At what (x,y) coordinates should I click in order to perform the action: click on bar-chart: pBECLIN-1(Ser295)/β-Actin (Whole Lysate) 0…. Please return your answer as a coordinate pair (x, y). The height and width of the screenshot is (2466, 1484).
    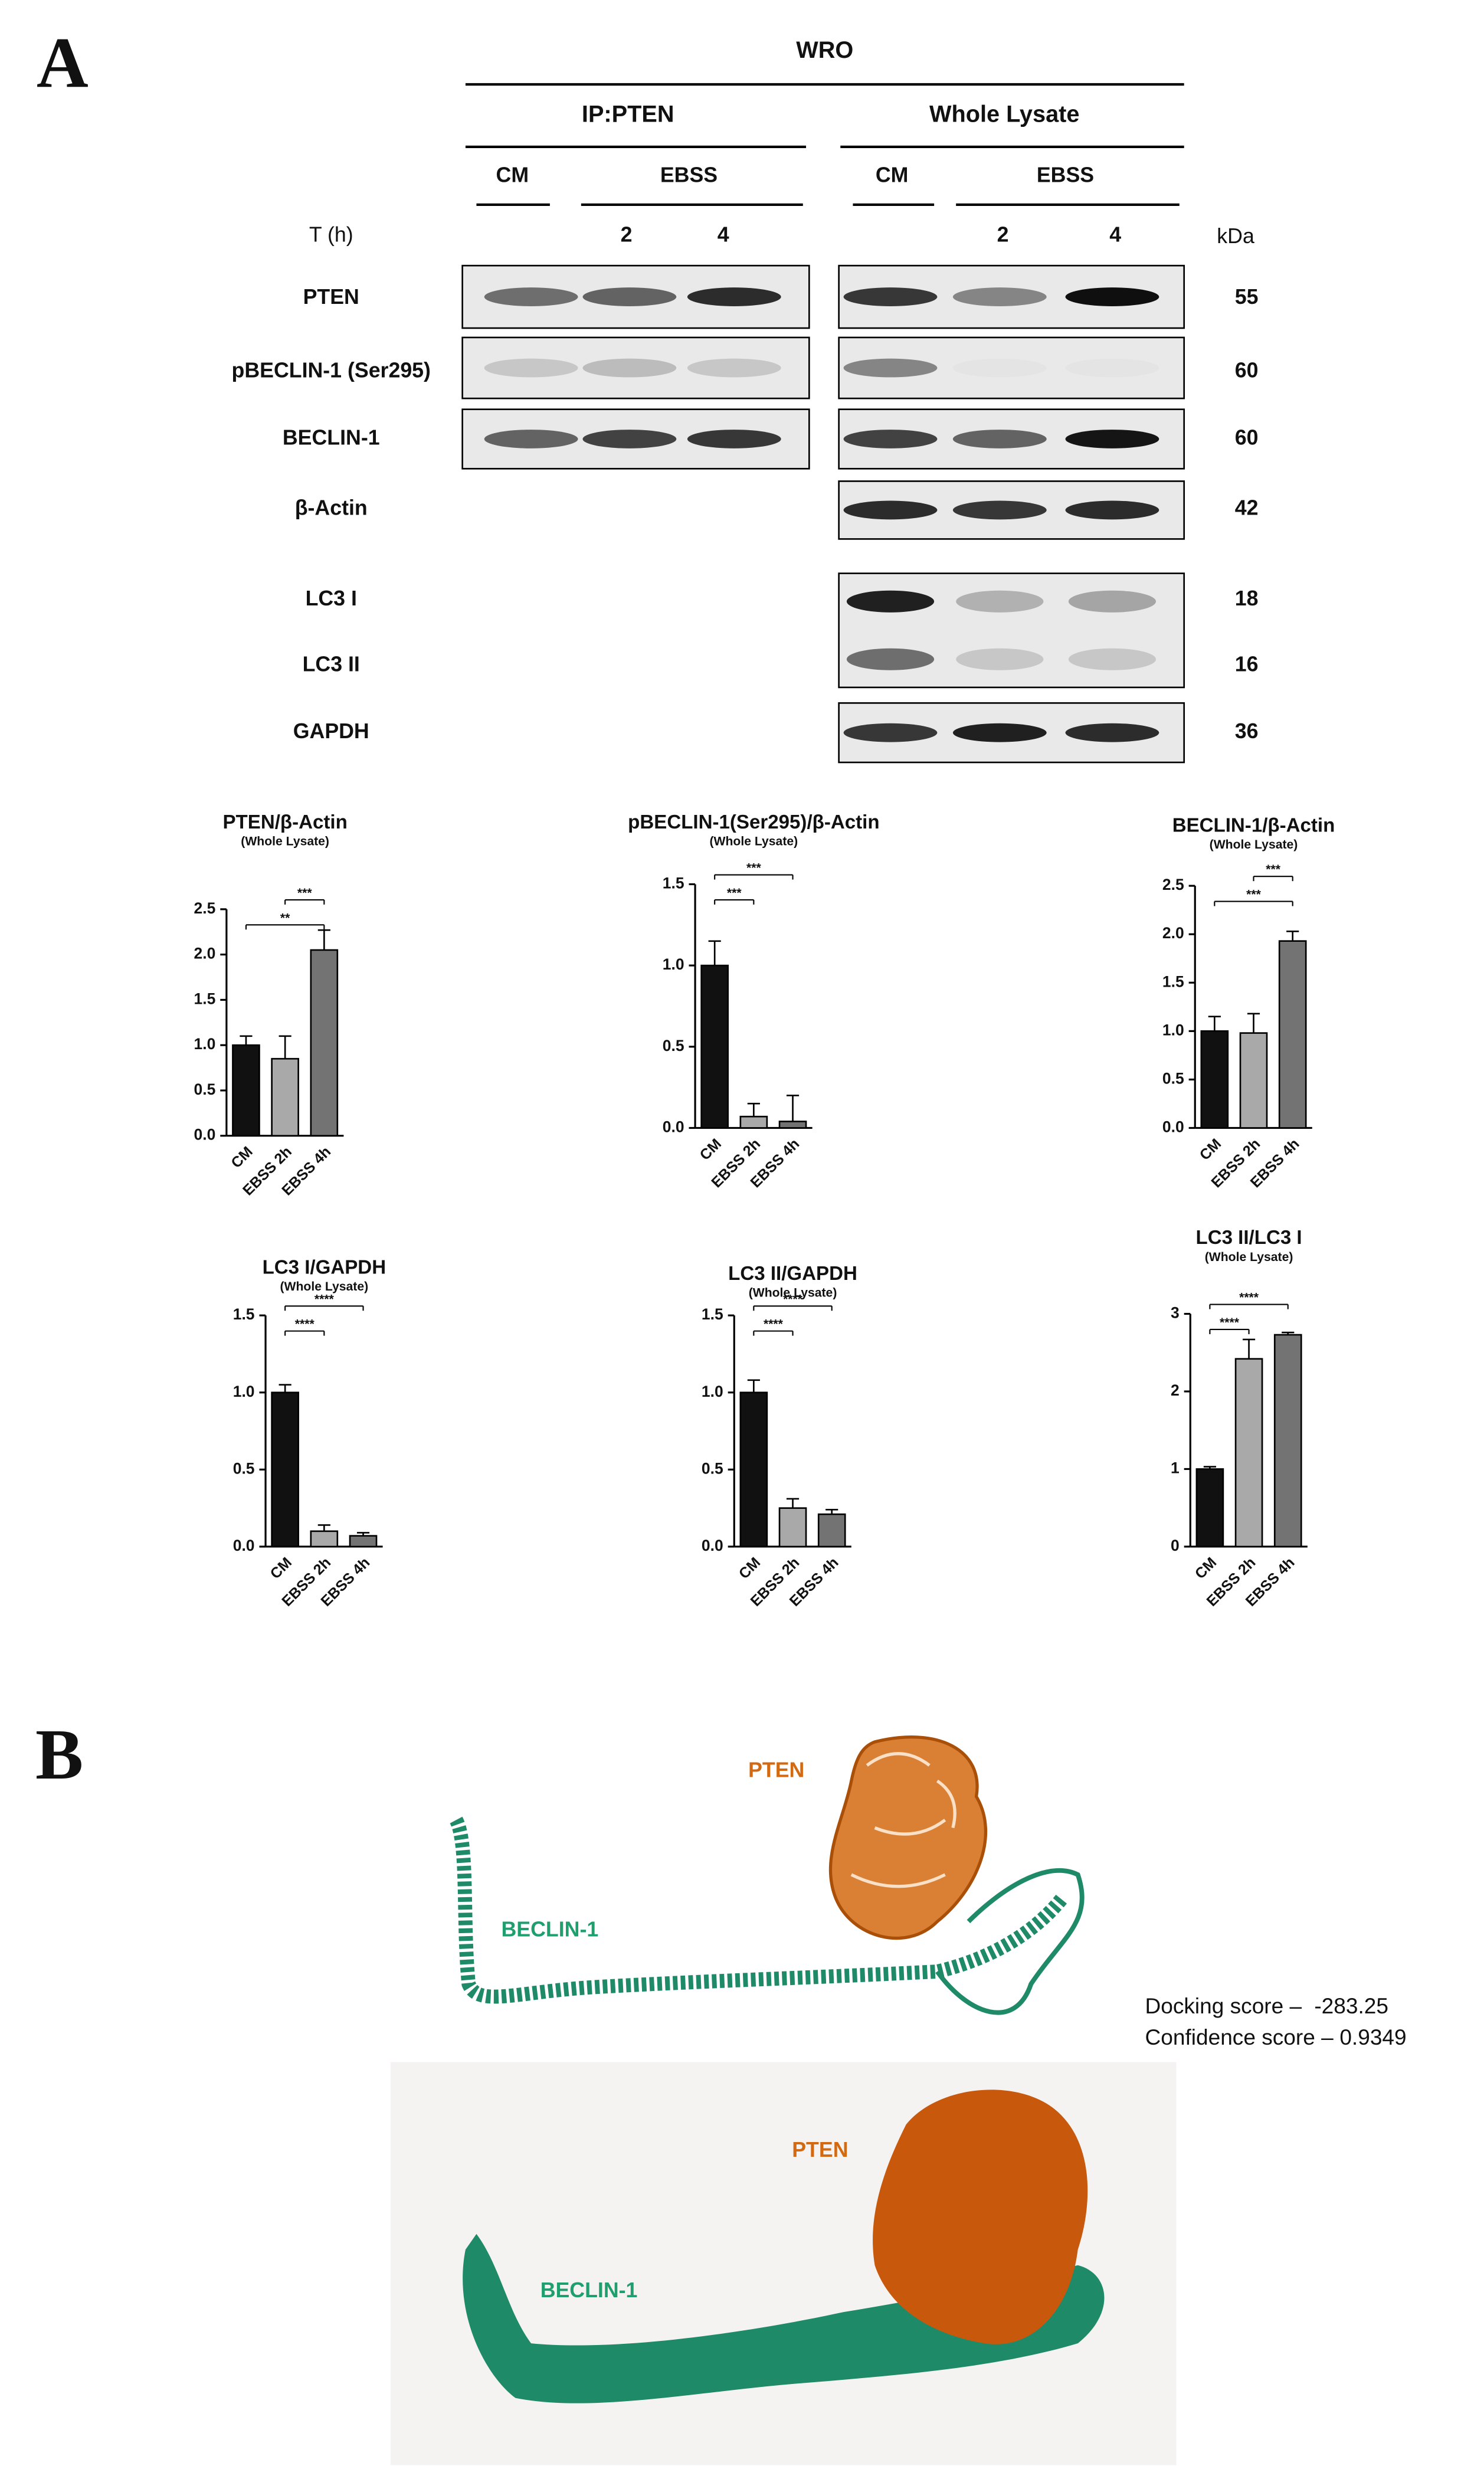
    Looking at the image, I should click on (753, 1001).